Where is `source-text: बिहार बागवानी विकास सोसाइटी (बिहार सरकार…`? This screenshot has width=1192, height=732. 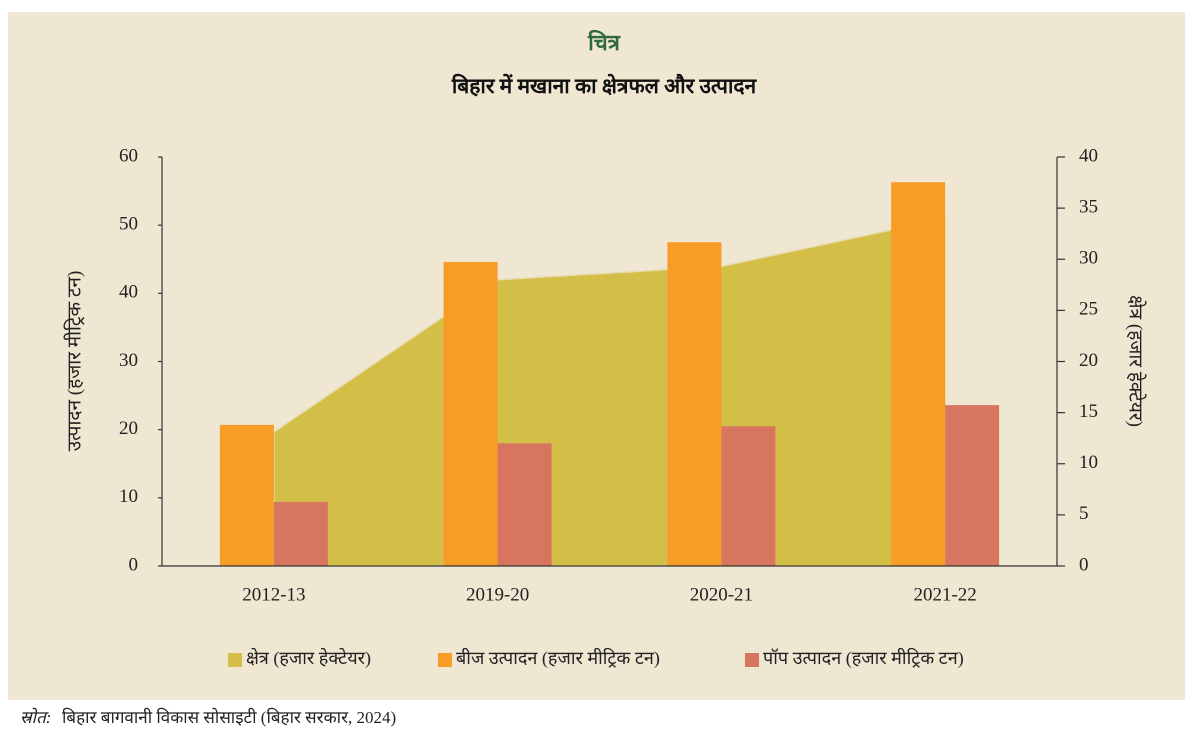
source-text: बिहार बागवानी विकास सोसाइटी (बिहार सरकार… is located at coordinates (229, 717).